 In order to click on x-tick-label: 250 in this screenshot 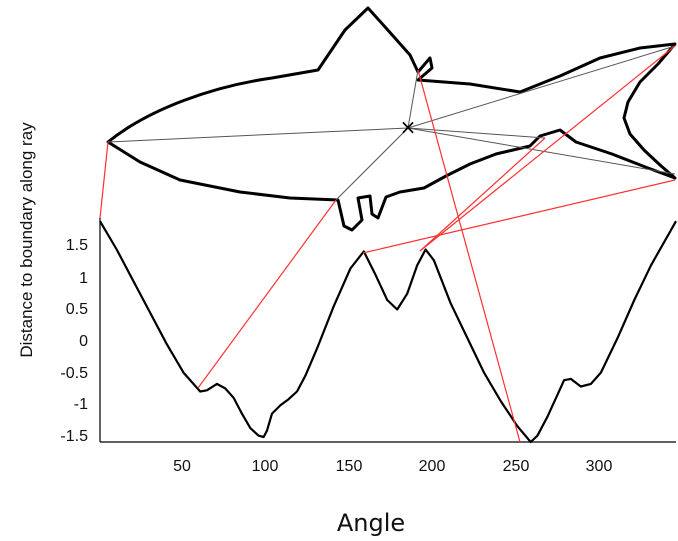, I will do `click(516, 466)`.